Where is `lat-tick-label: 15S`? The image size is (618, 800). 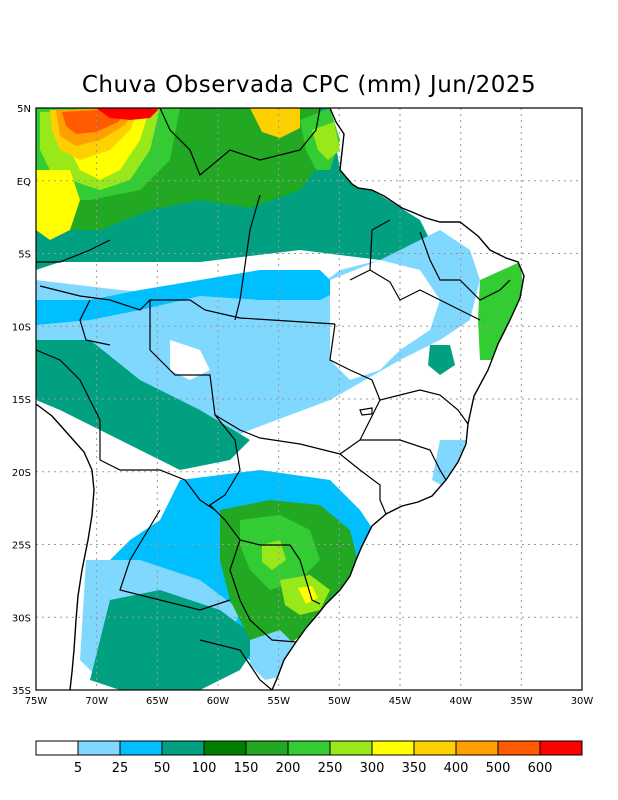
lat-tick-label: 15S is located at coordinates (21, 400).